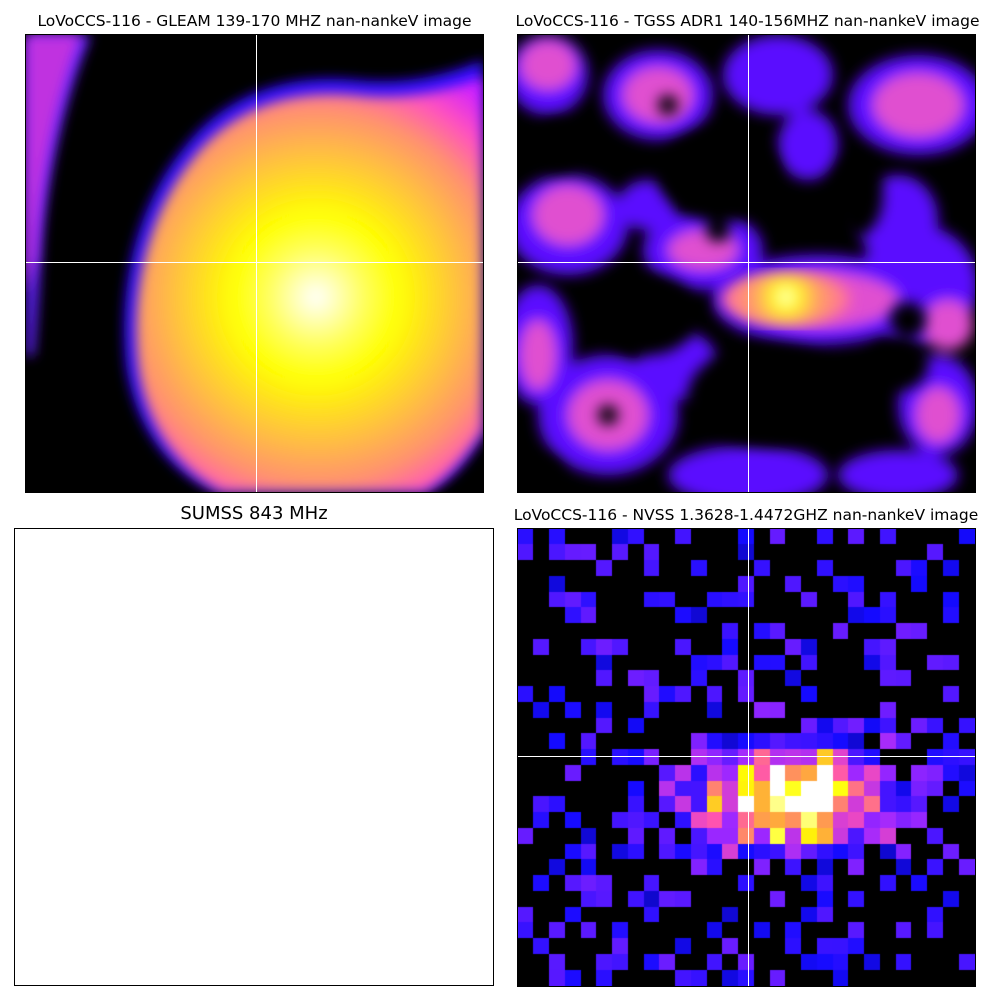 This screenshot has width=1000, height=1000. I want to click on gleam-crosshair-horizontal, so click(254, 262).